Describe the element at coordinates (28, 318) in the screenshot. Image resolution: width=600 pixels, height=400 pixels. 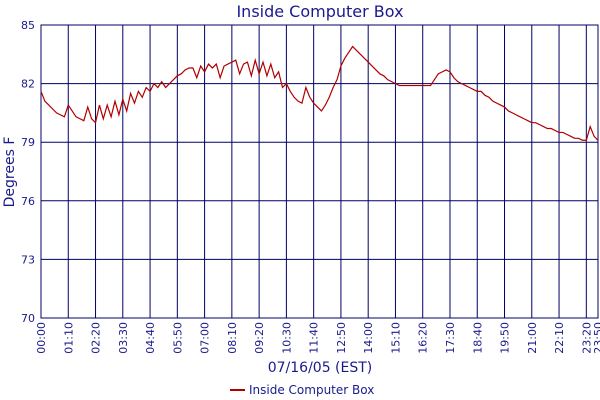
I see `y-tick-label: 70` at that location.